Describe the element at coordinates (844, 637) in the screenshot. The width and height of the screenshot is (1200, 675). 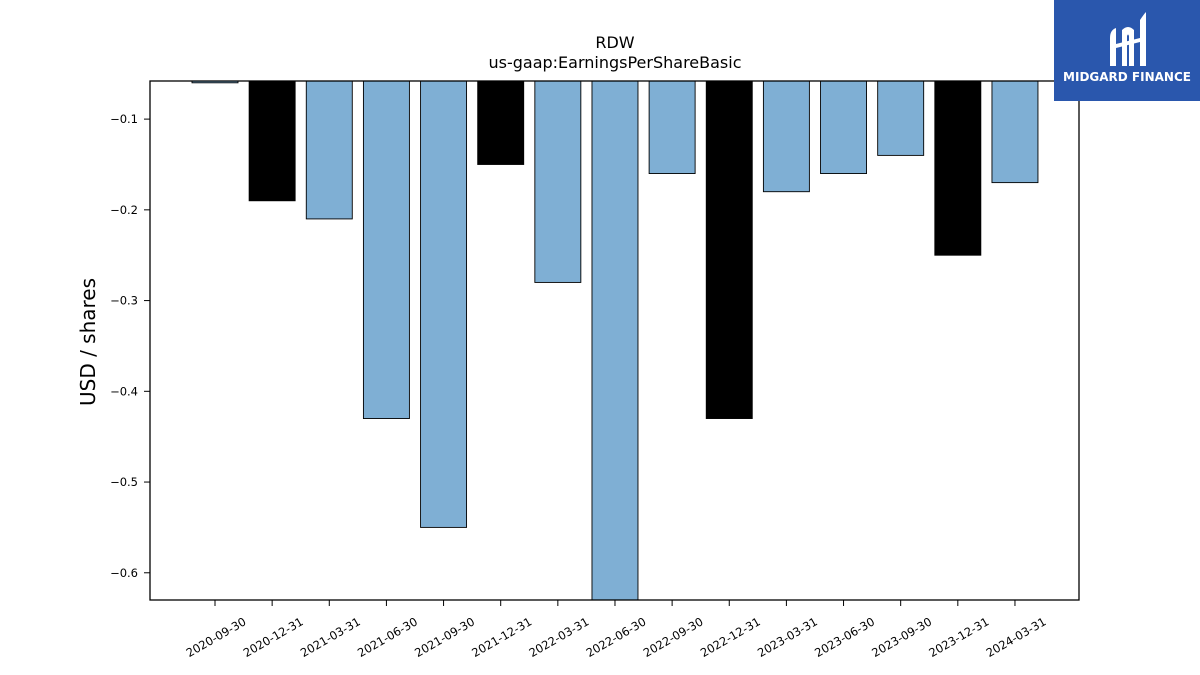
I see `x-tick-label: 2023-06-30` at that location.